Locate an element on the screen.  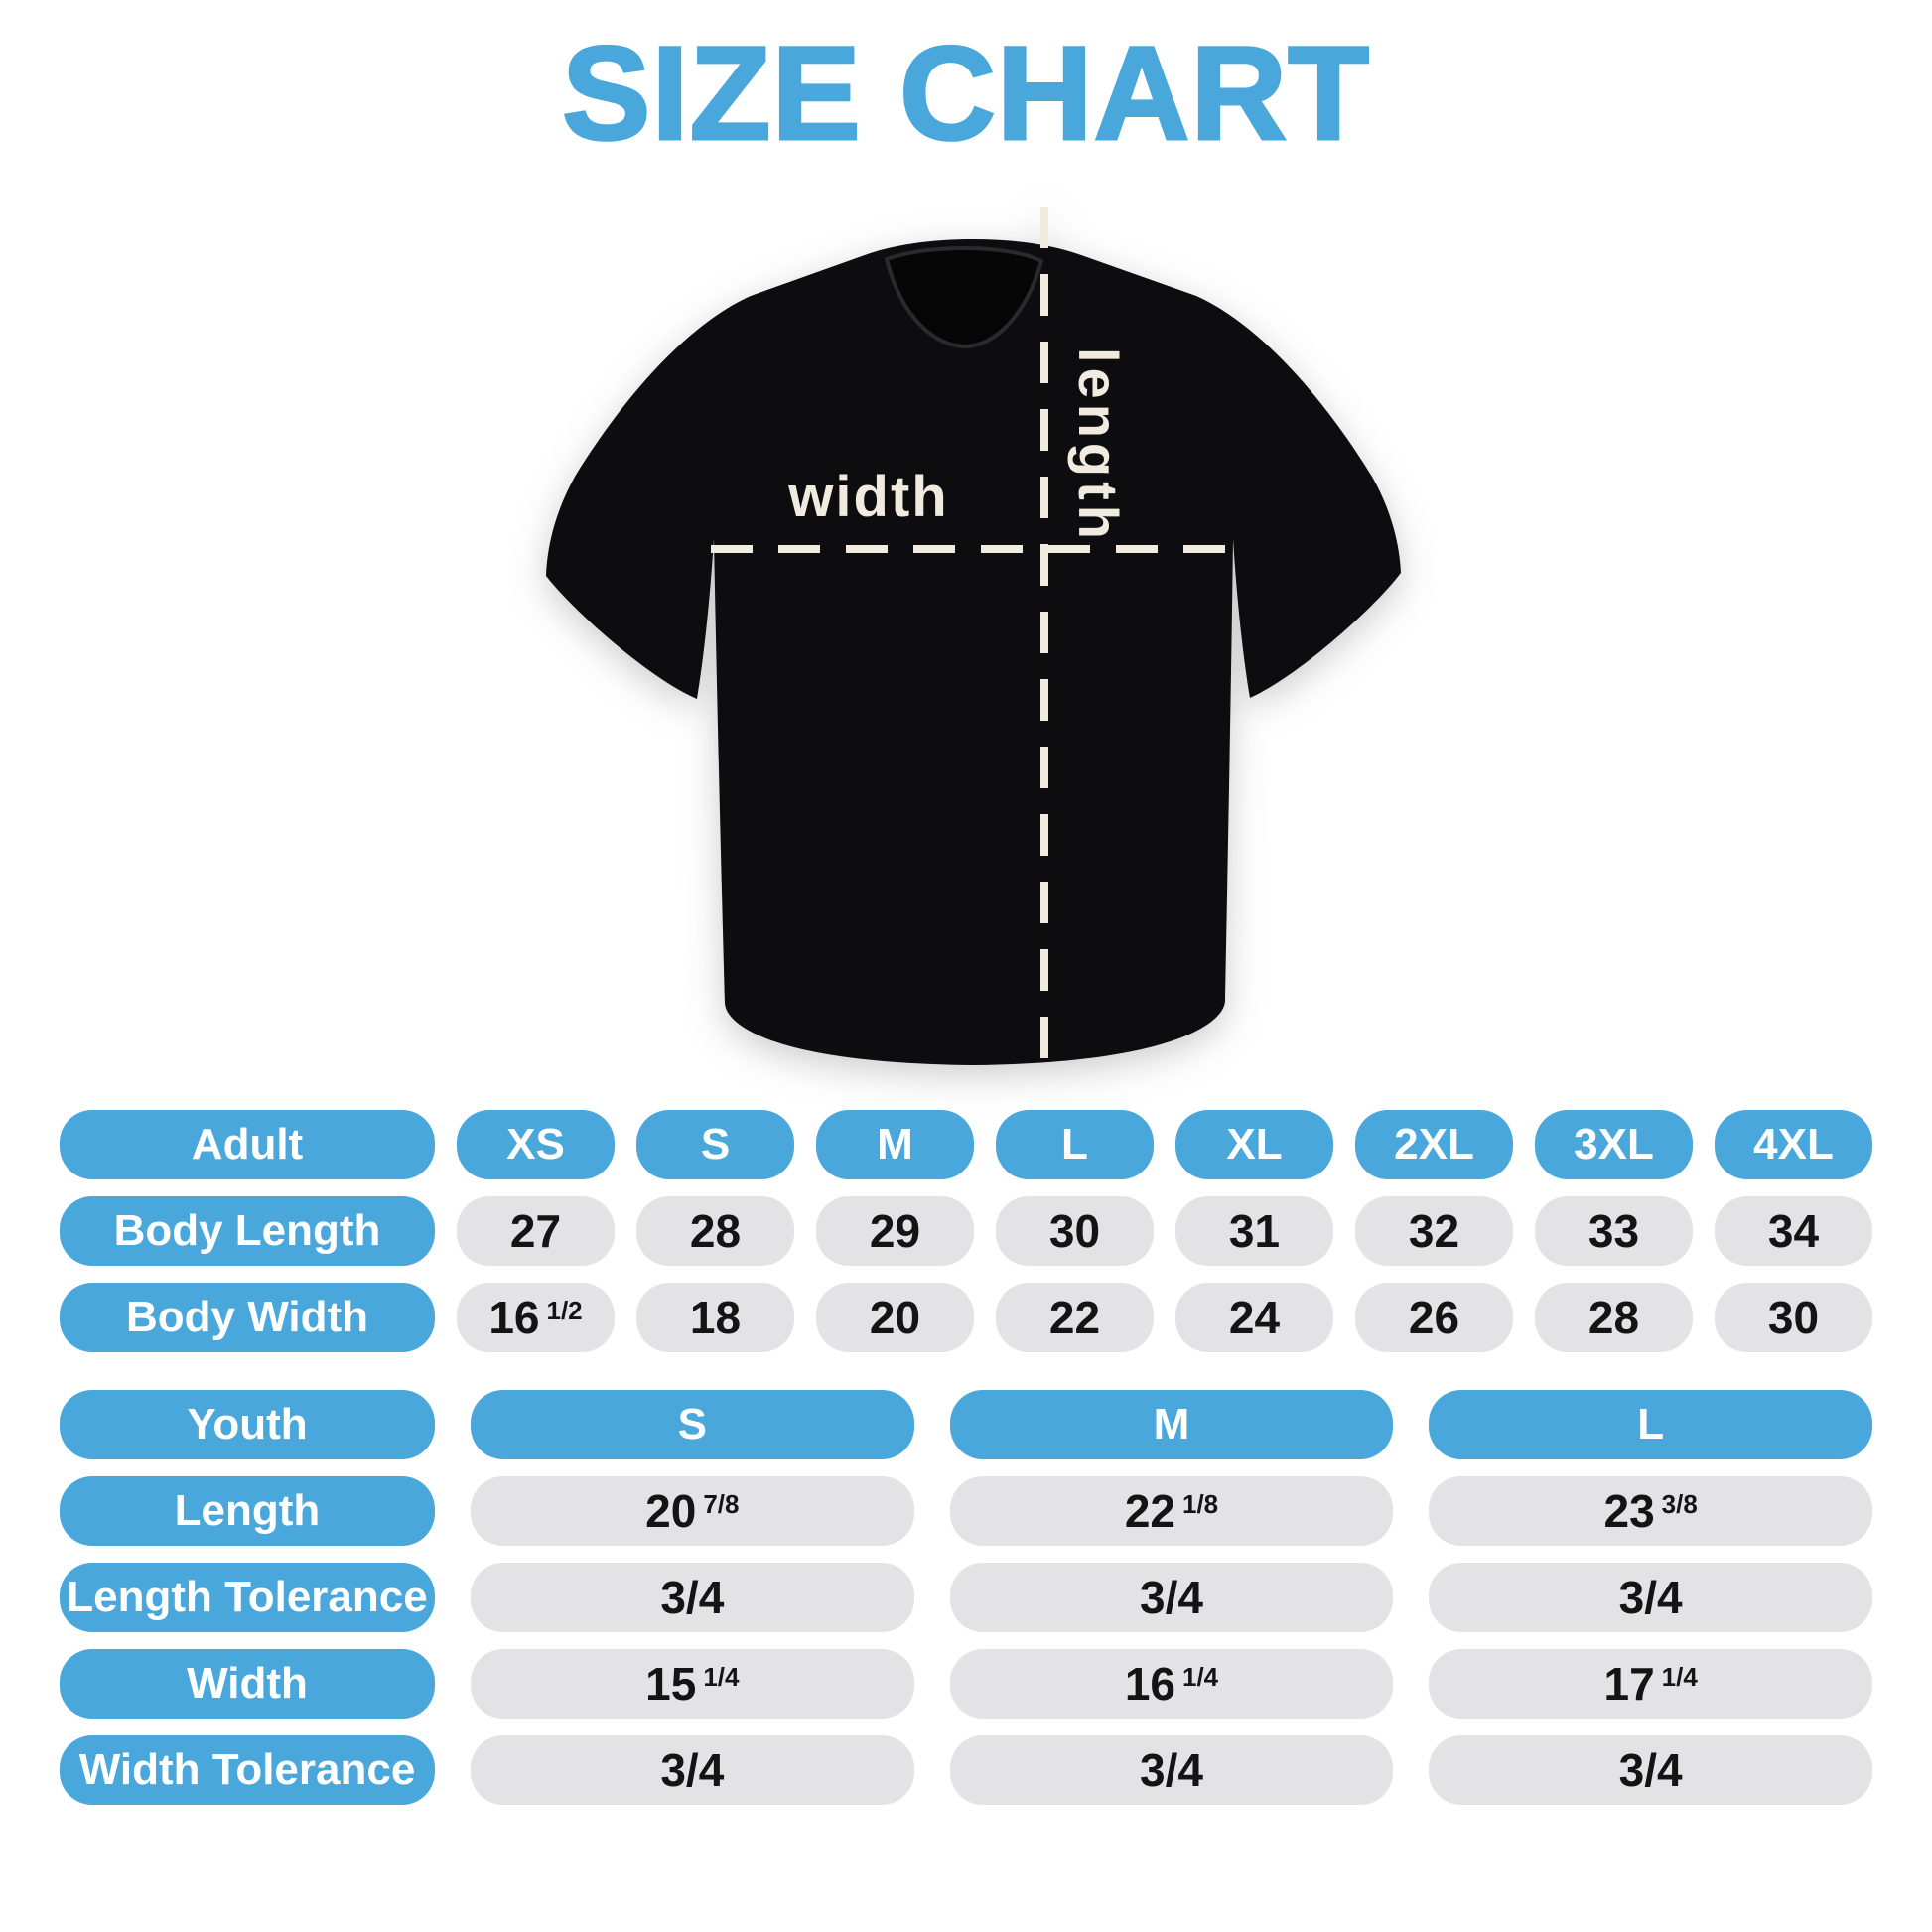
body-width-2xl: 26 is located at coordinates (1434, 1318).